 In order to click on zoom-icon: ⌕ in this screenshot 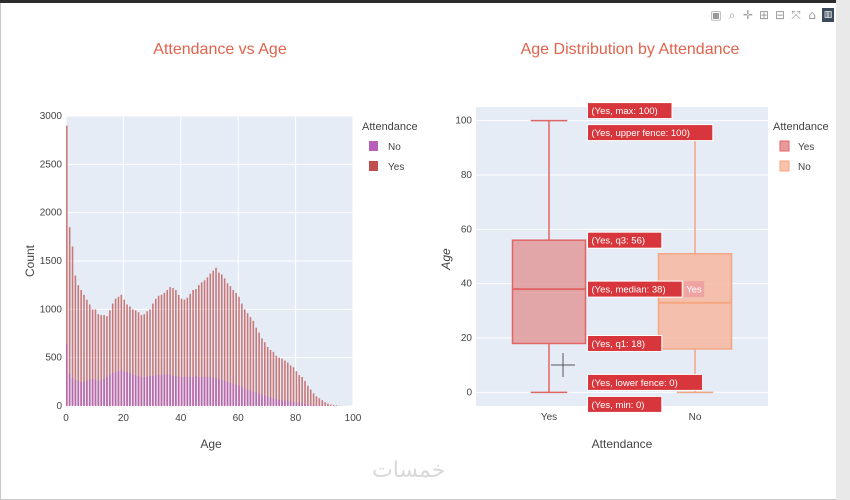, I will do `click(732, 15)`.